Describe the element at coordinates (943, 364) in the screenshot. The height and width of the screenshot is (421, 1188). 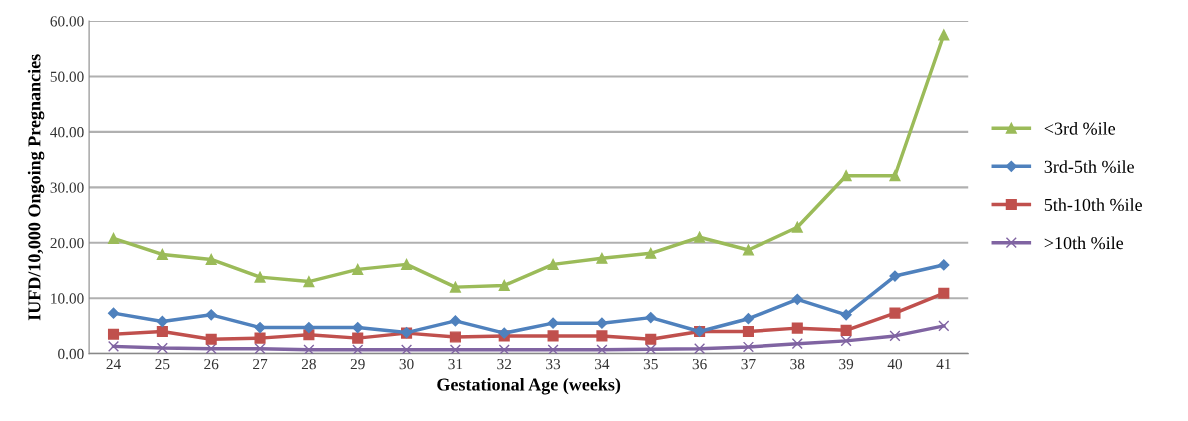
I see `x-tick-label: 41` at that location.